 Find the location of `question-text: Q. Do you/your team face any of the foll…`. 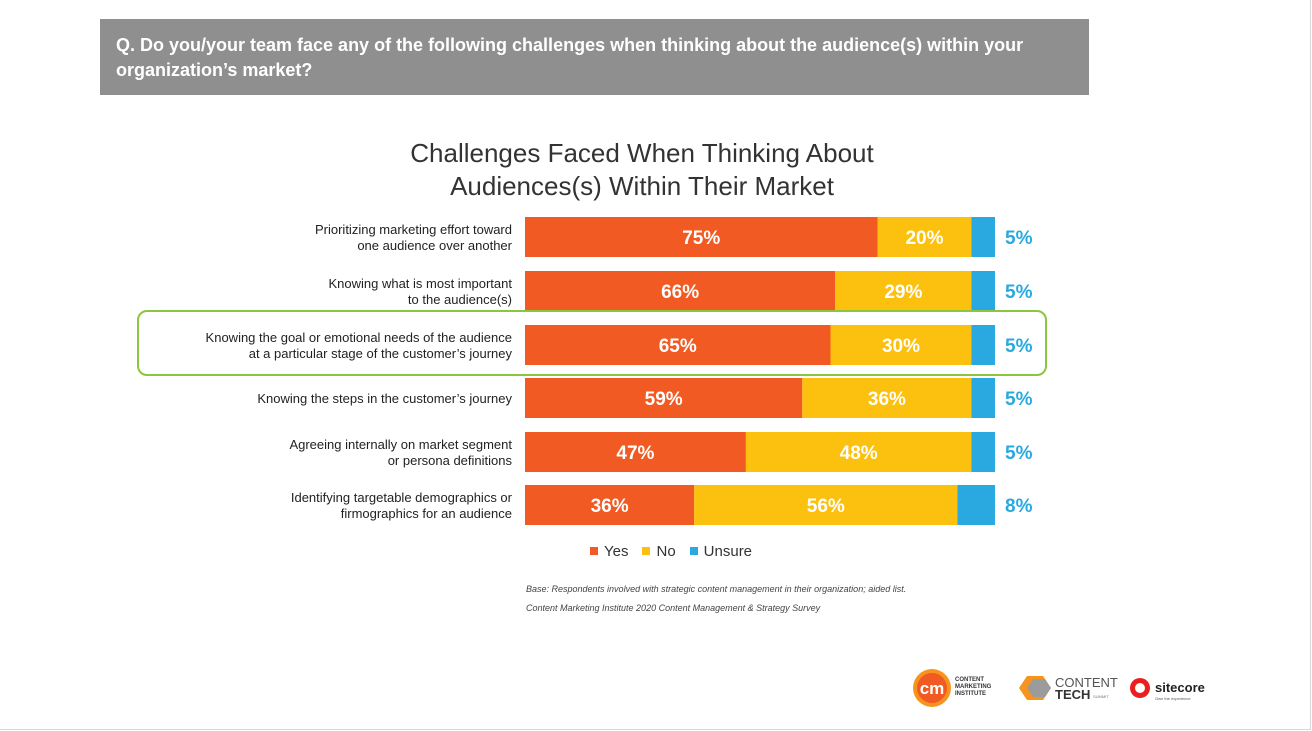

question-text: Q. Do you/your team face any of the foll… is located at coordinates (570, 57).